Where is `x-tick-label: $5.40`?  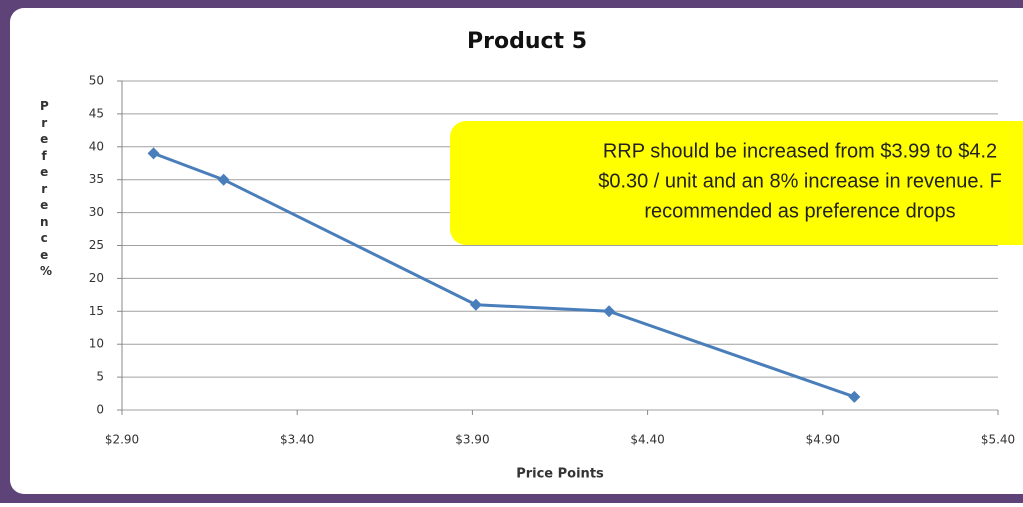 x-tick-label: $5.40 is located at coordinates (998, 440).